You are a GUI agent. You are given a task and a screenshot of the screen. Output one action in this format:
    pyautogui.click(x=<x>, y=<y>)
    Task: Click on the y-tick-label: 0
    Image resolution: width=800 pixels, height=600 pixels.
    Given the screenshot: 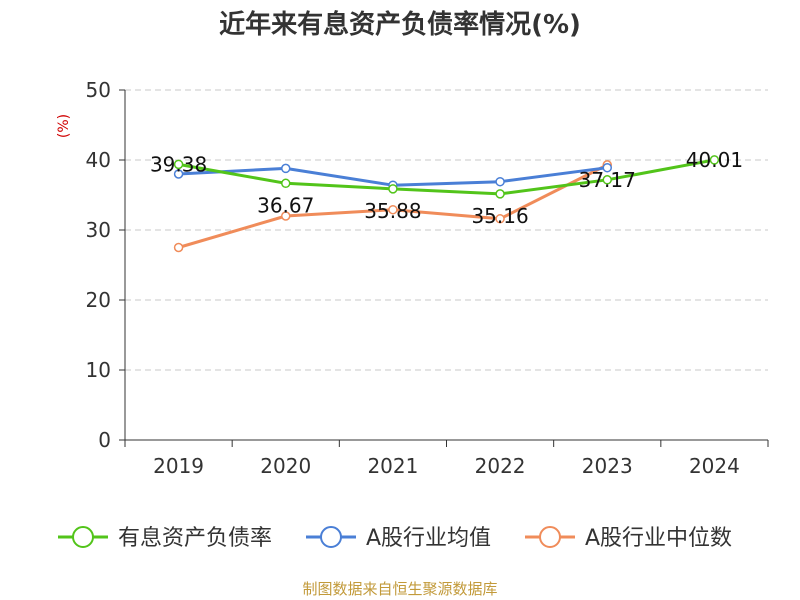 What is the action you would take?
    pyautogui.click(x=104, y=440)
    